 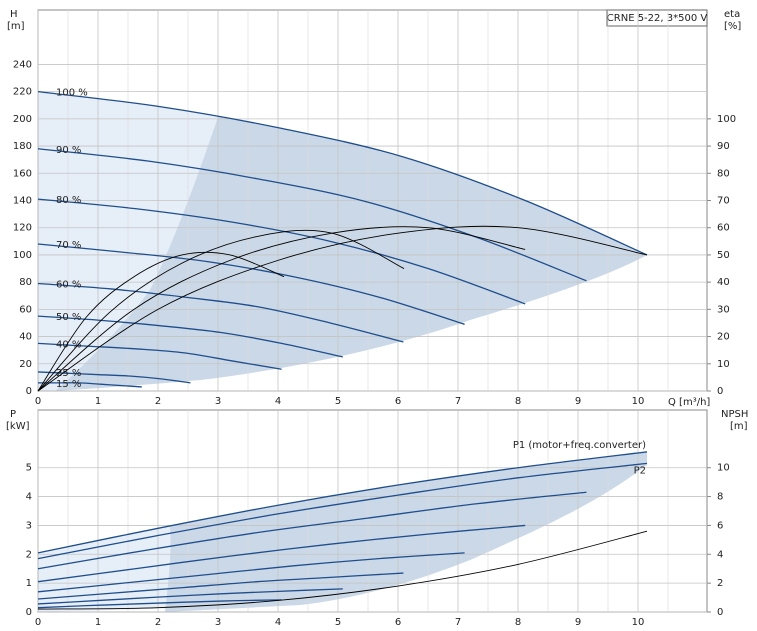 What do you see at coordinates (734, 414) in the screenshot?
I see `y2-axis-label: NPSH` at bounding box center [734, 414].